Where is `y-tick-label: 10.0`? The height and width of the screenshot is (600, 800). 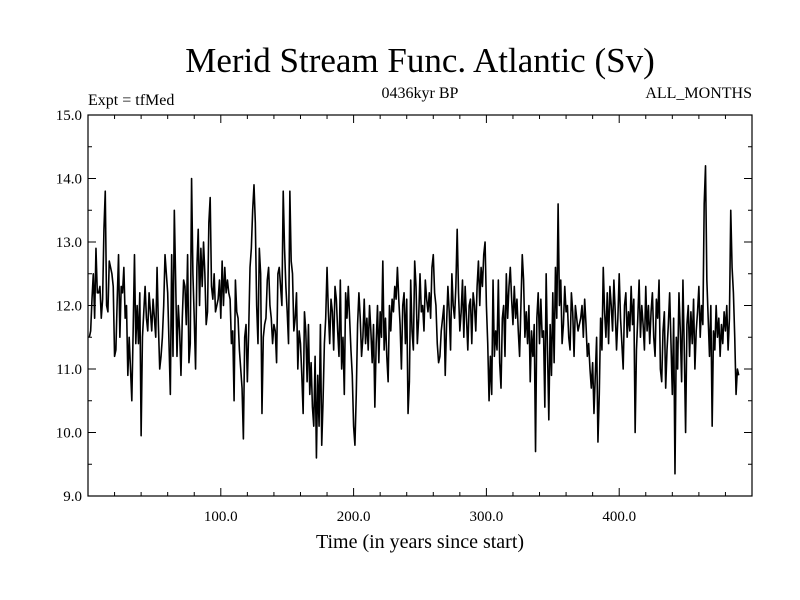
y-tick-label: 10.0 is located at coordinates (69, 434).